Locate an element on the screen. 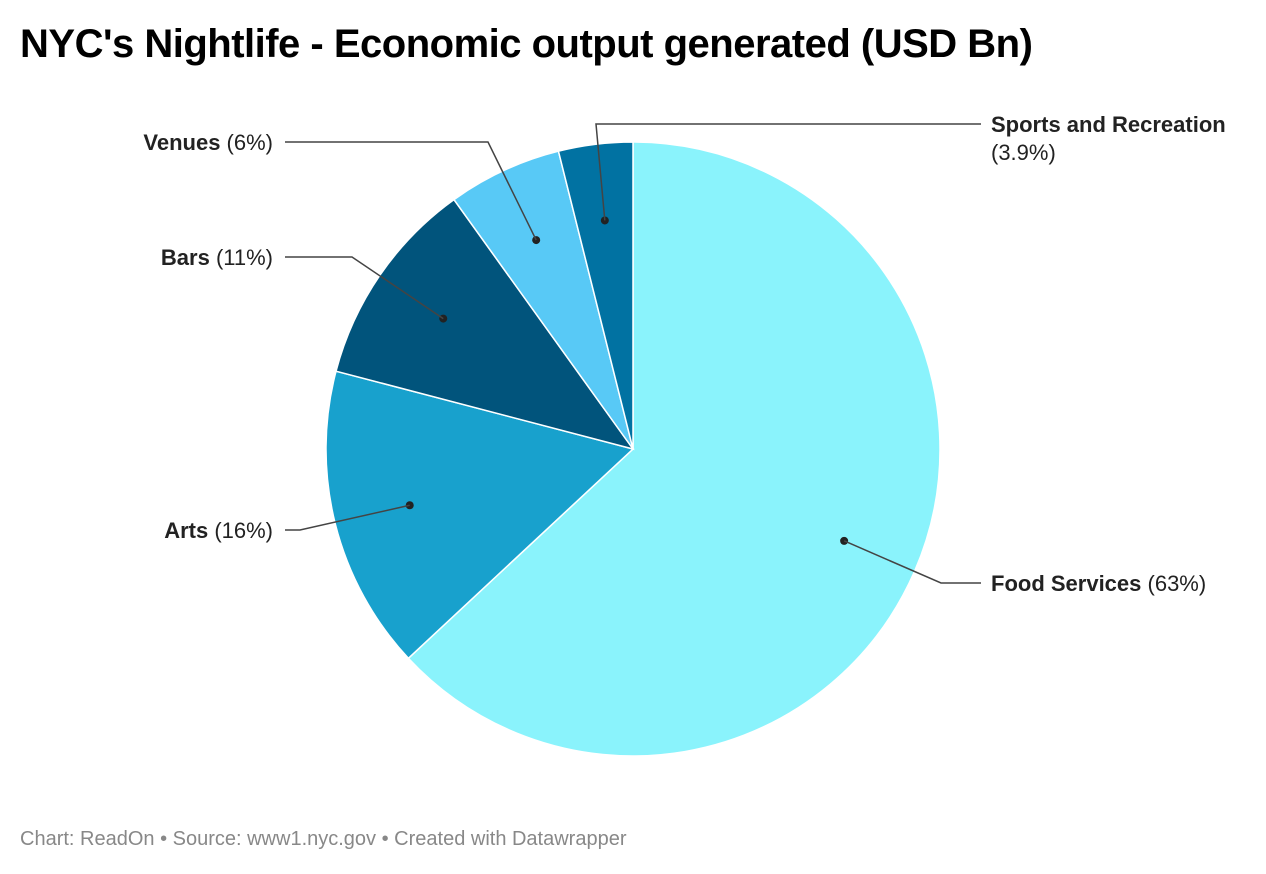 The height and width of the screenshot is (874, 1266). slice-label-value-sports-and-recreation: (3.9%) is located at coordinates (1023, 152).